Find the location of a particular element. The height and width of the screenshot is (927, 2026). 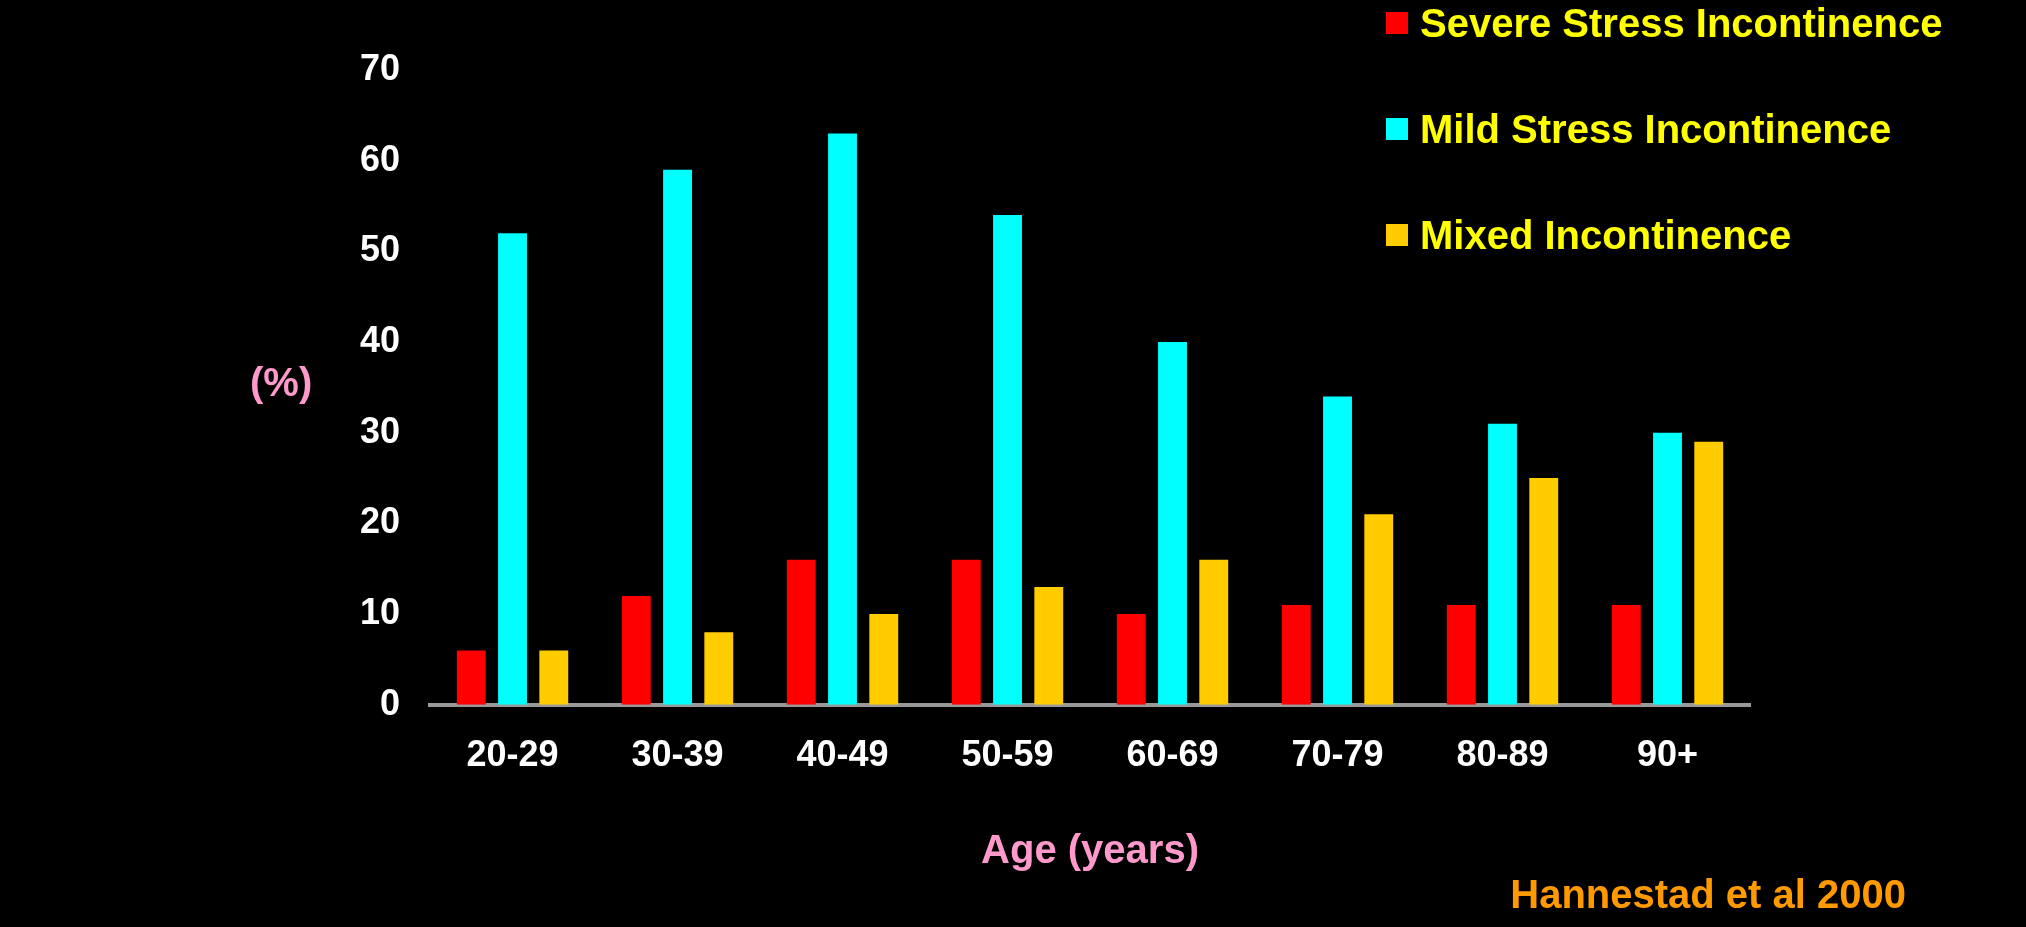

x-tick-label: 60-69 is located at coordinates (1172, 754).